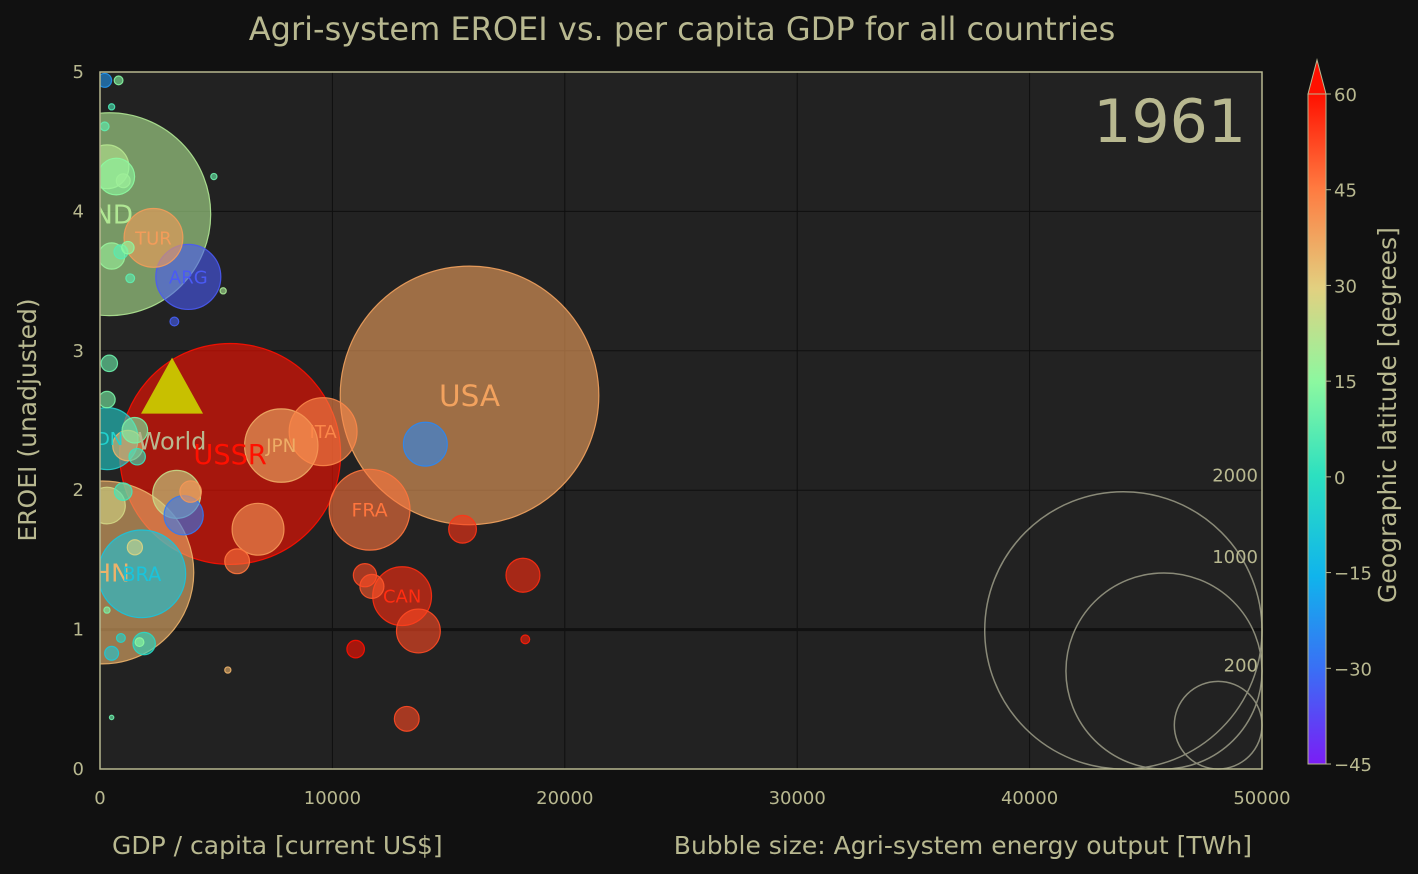 Image resolution: width=1418 pixels, height=874 pixels. I want to click on x-tick-label: 20000, so click(564, 798).